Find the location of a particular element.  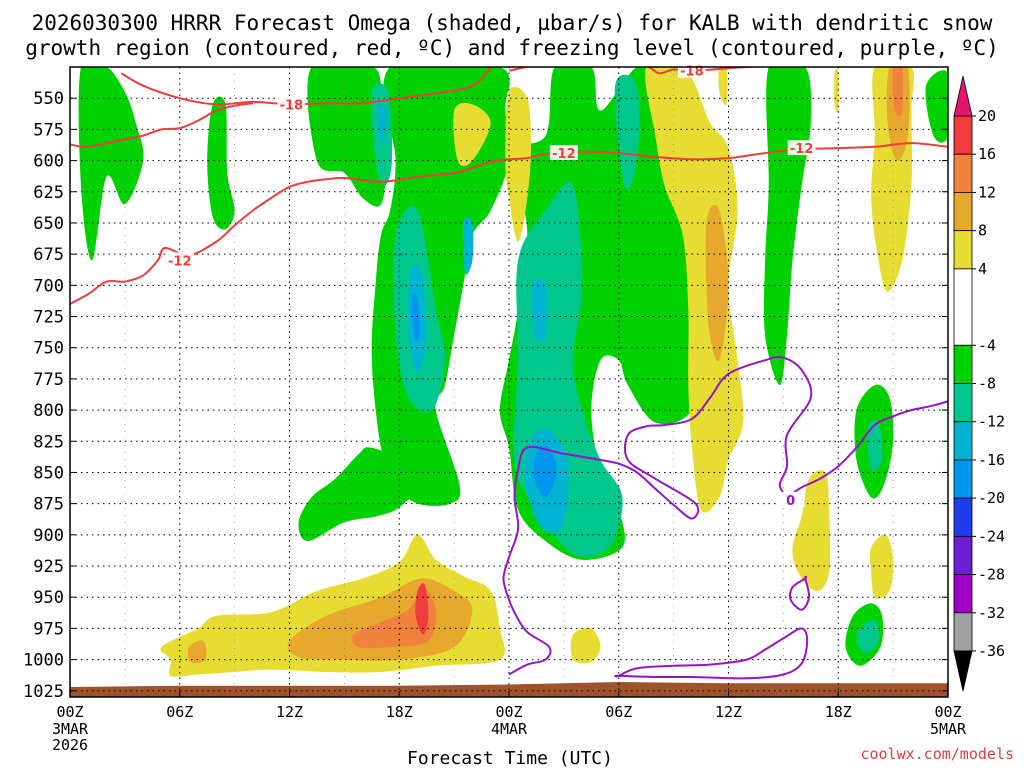

x-tick-sublabel: 4MAR is located at coordinates (509, 729).